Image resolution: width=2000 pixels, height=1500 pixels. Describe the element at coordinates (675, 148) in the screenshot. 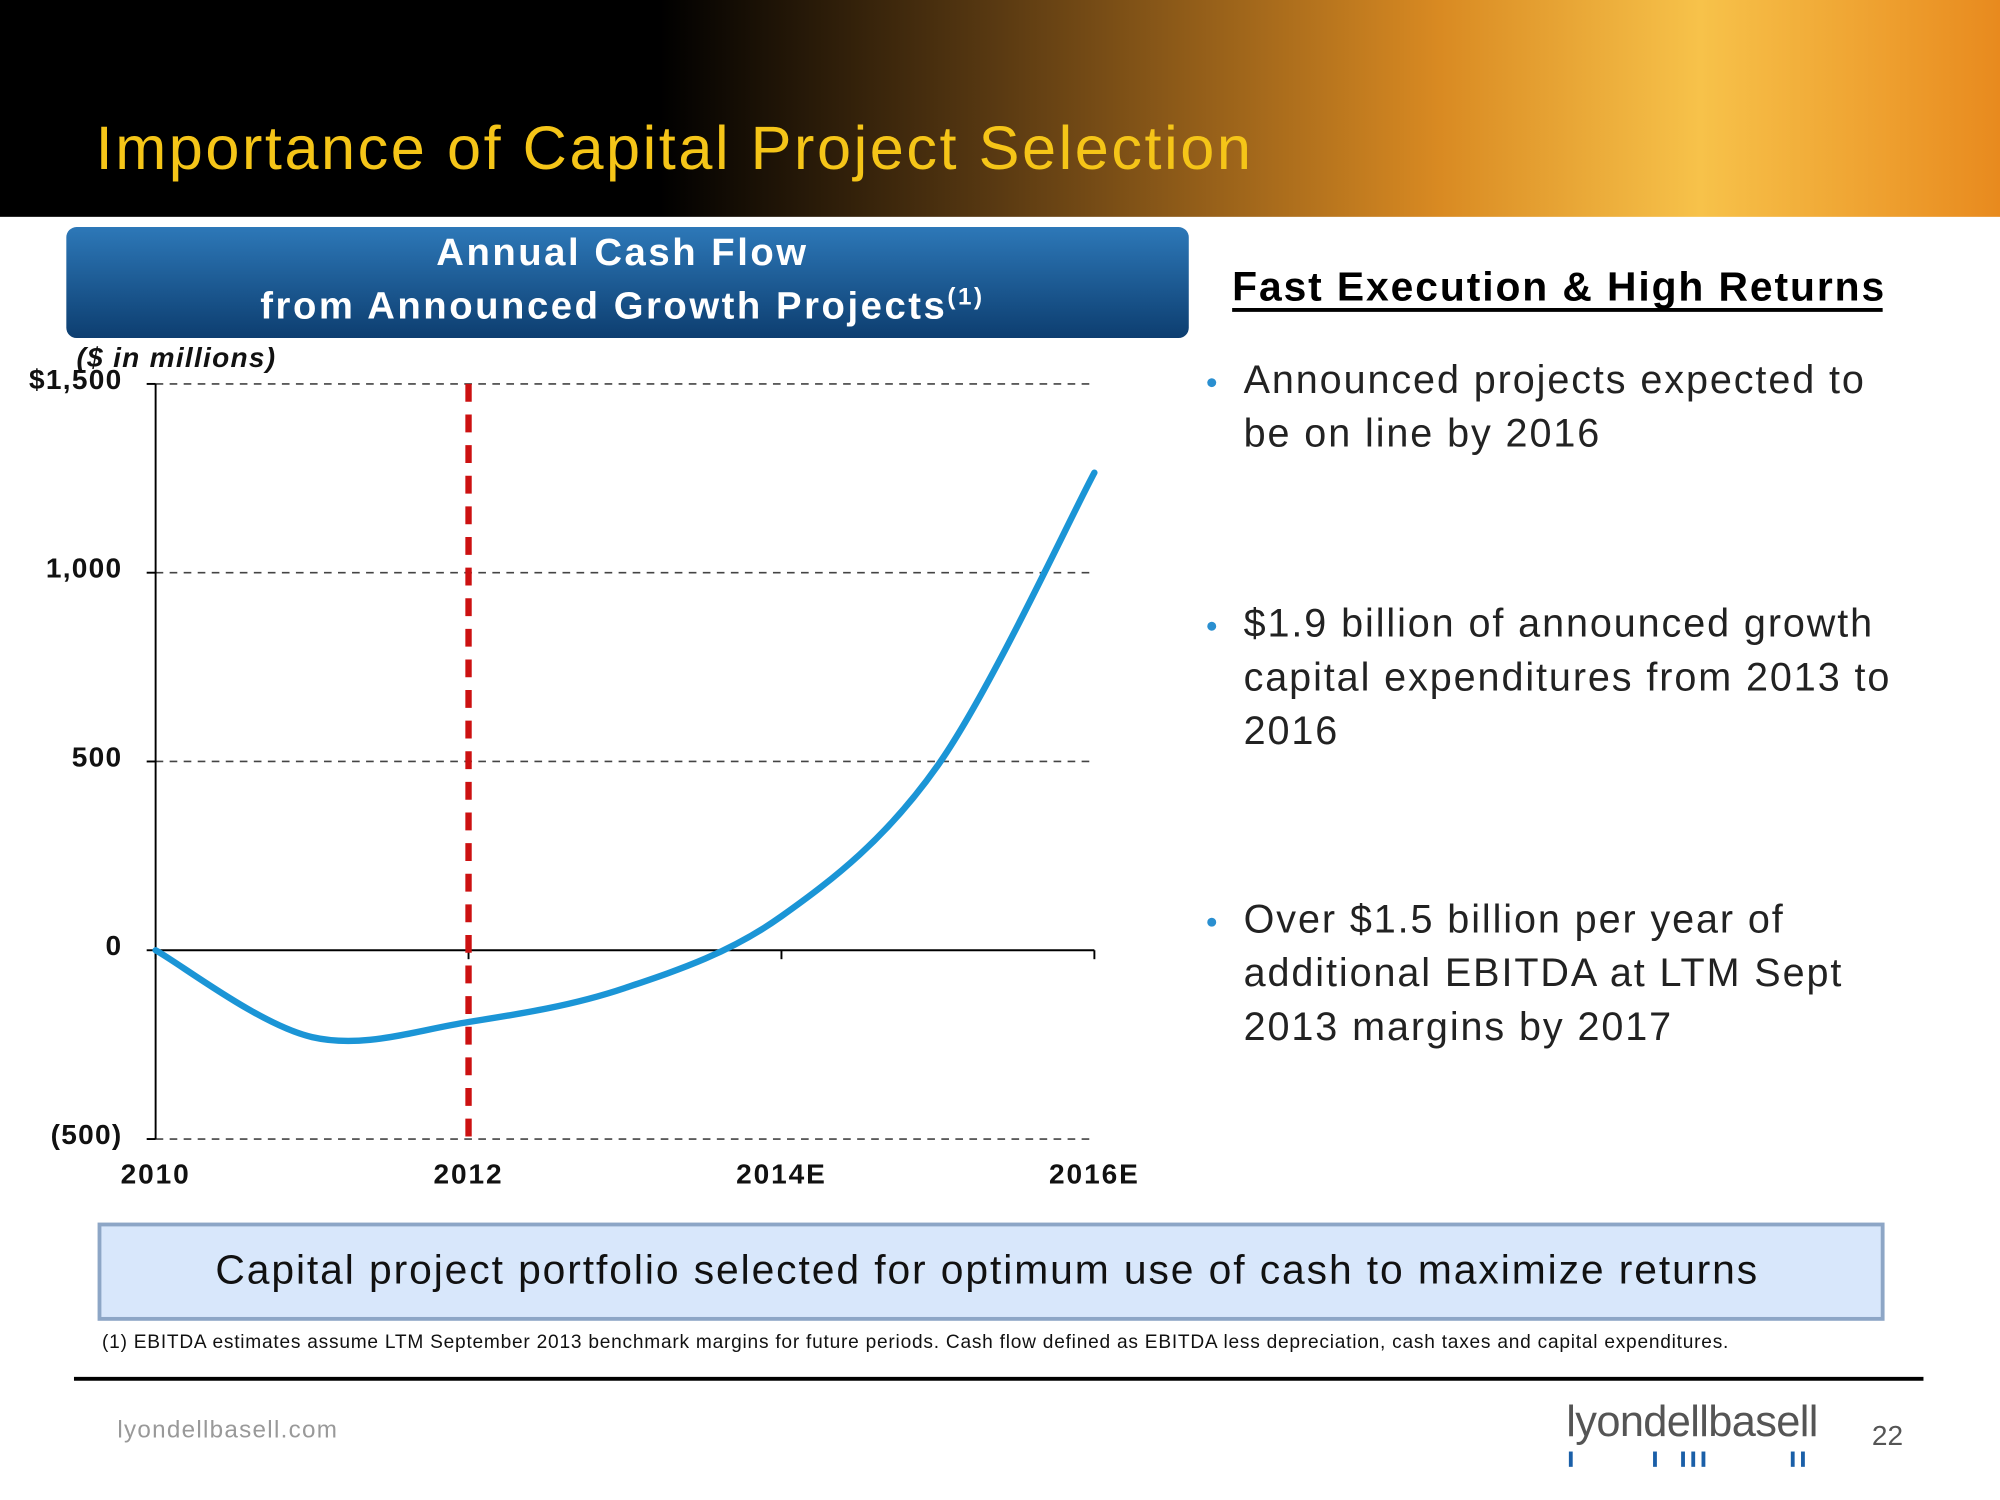

I see `slide-title: Importance of Capital Project Selection` at that location.